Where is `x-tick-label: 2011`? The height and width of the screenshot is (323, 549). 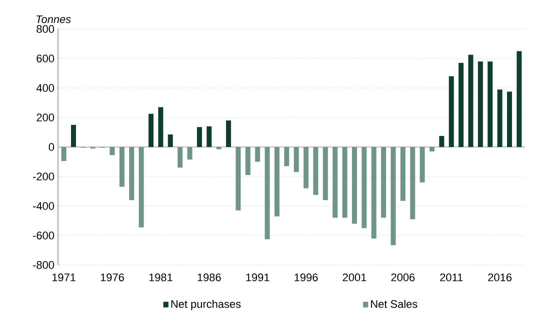
x-tick-label: 2011 is located at coordinates (451, 278).